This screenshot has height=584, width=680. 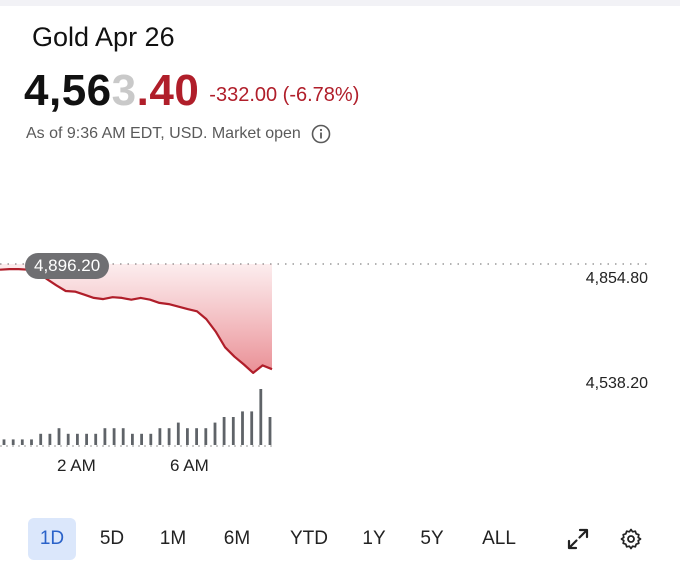 What do you see at coordinates (578, 539) in the screenshot?
I see `expand-icon` at bounding box center [578, 539].